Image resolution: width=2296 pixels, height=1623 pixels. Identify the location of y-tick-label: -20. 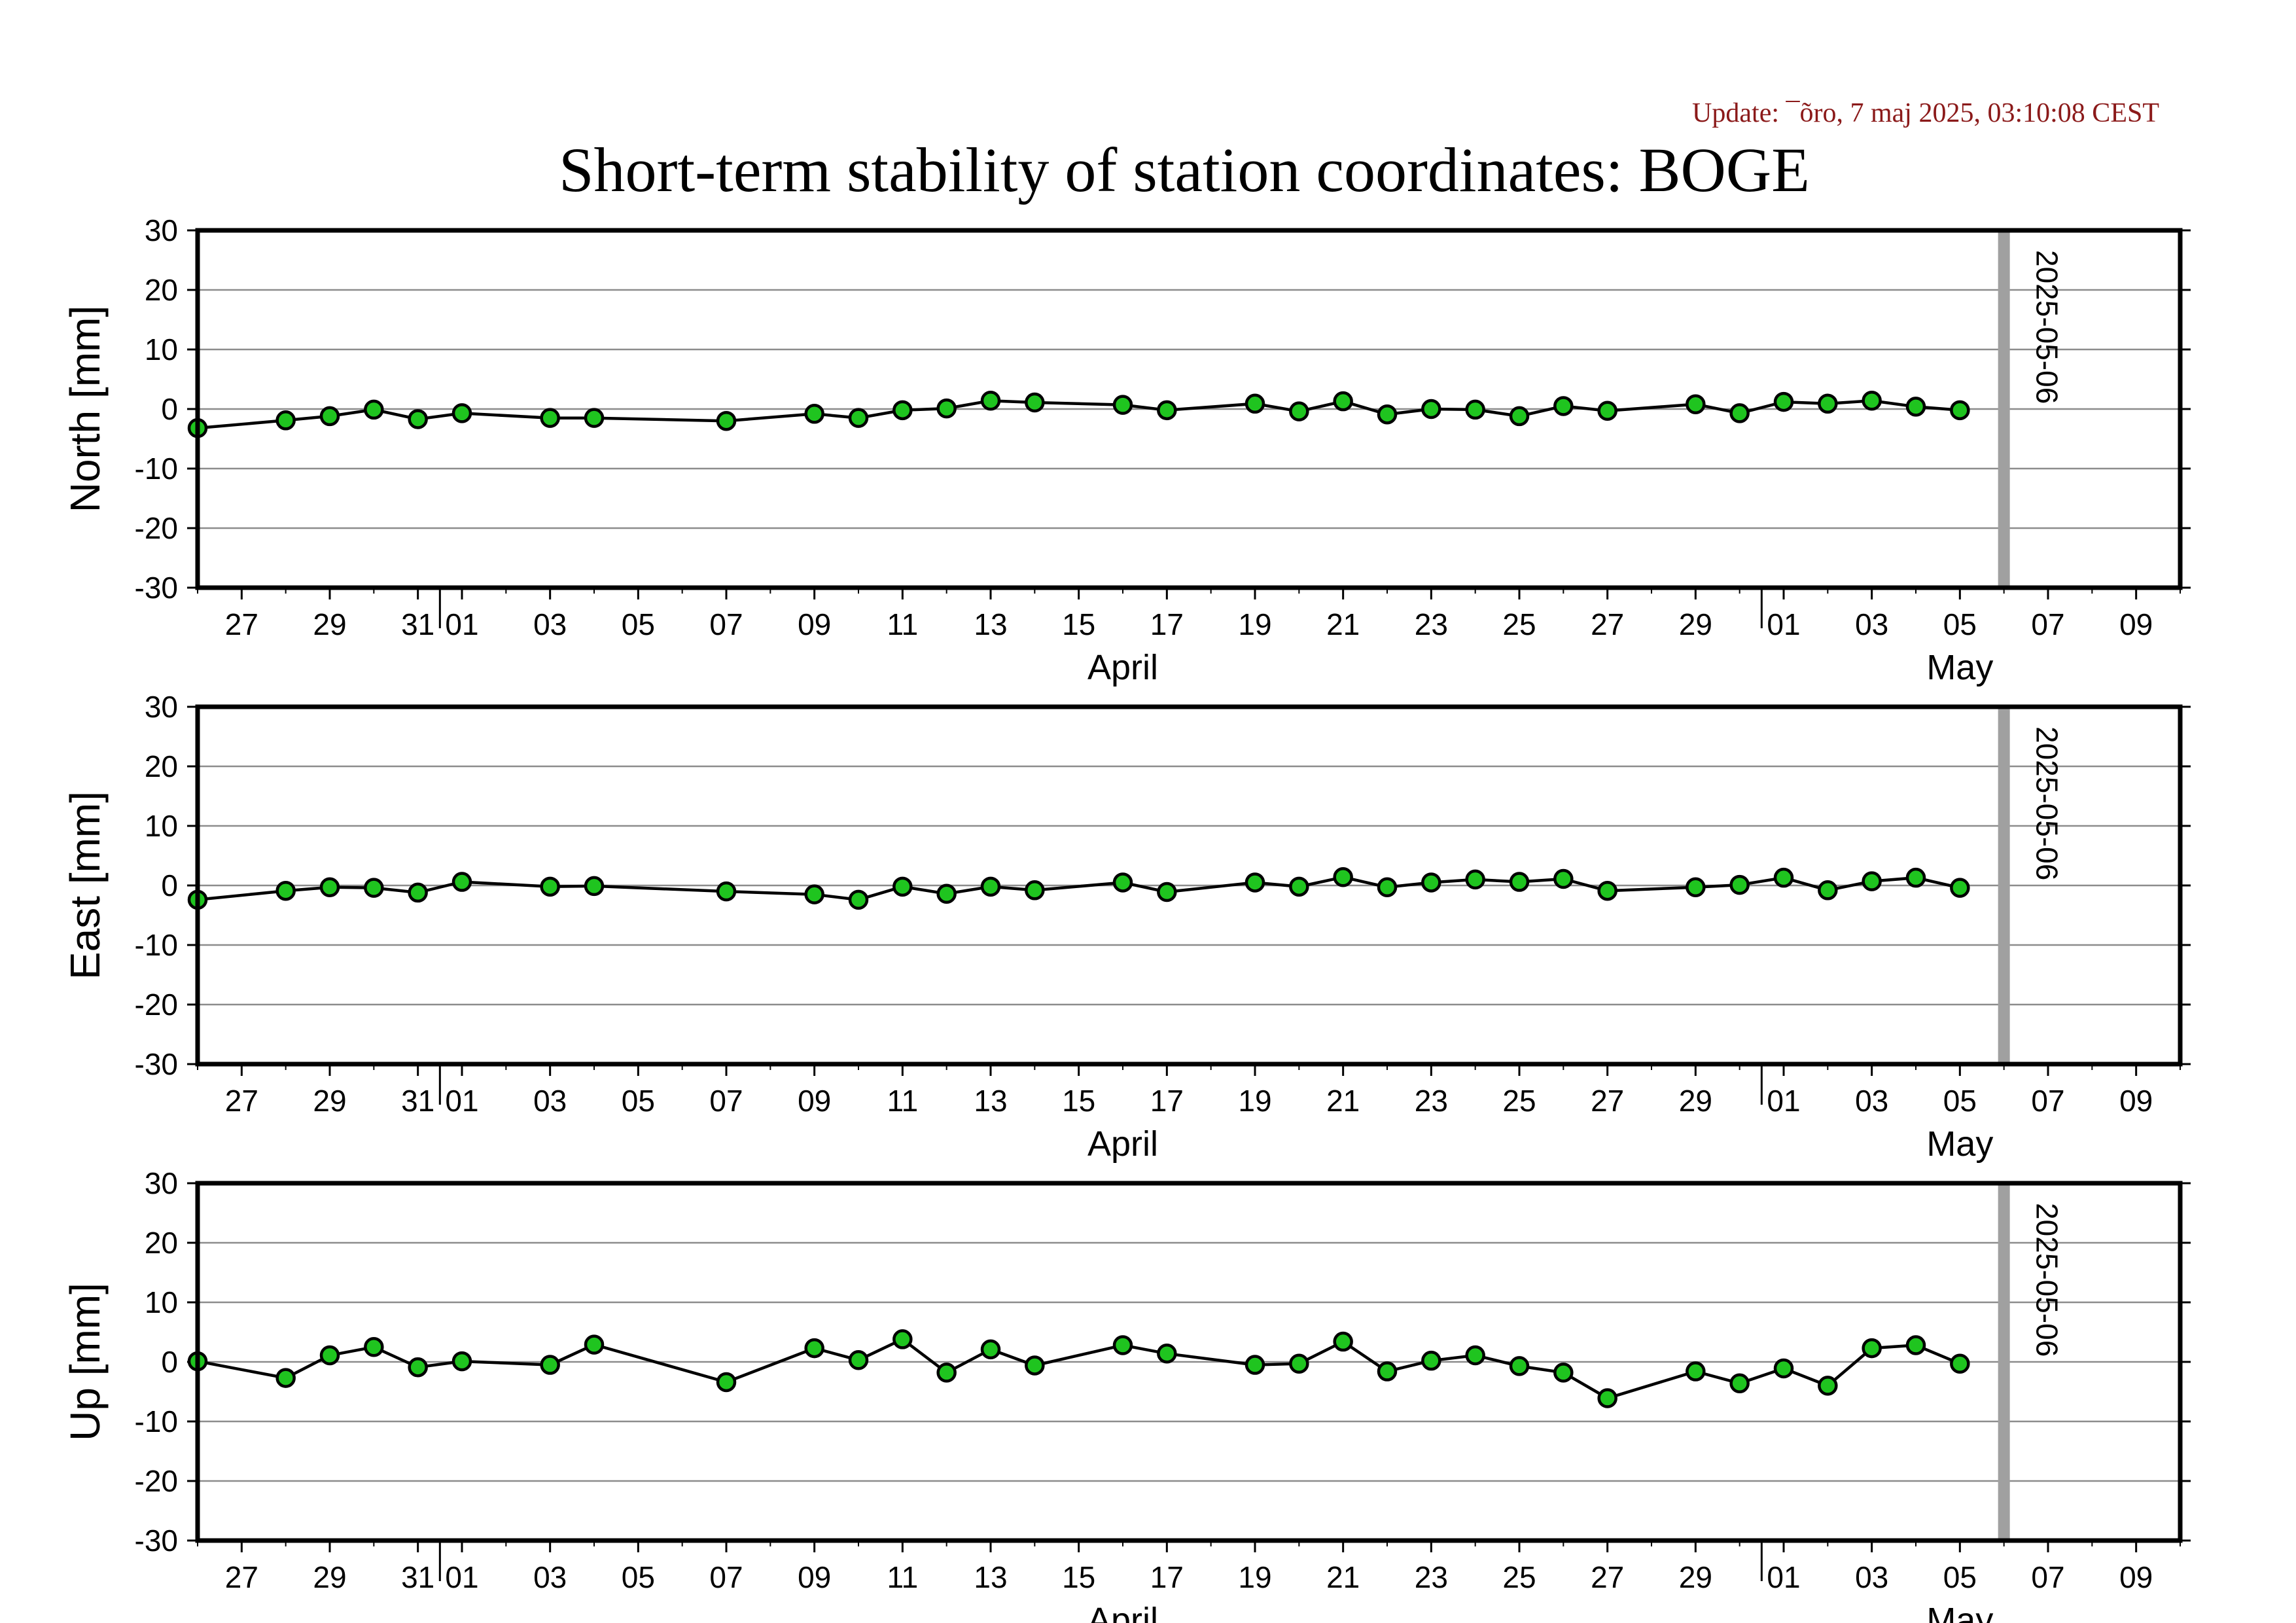
(156, 1005).